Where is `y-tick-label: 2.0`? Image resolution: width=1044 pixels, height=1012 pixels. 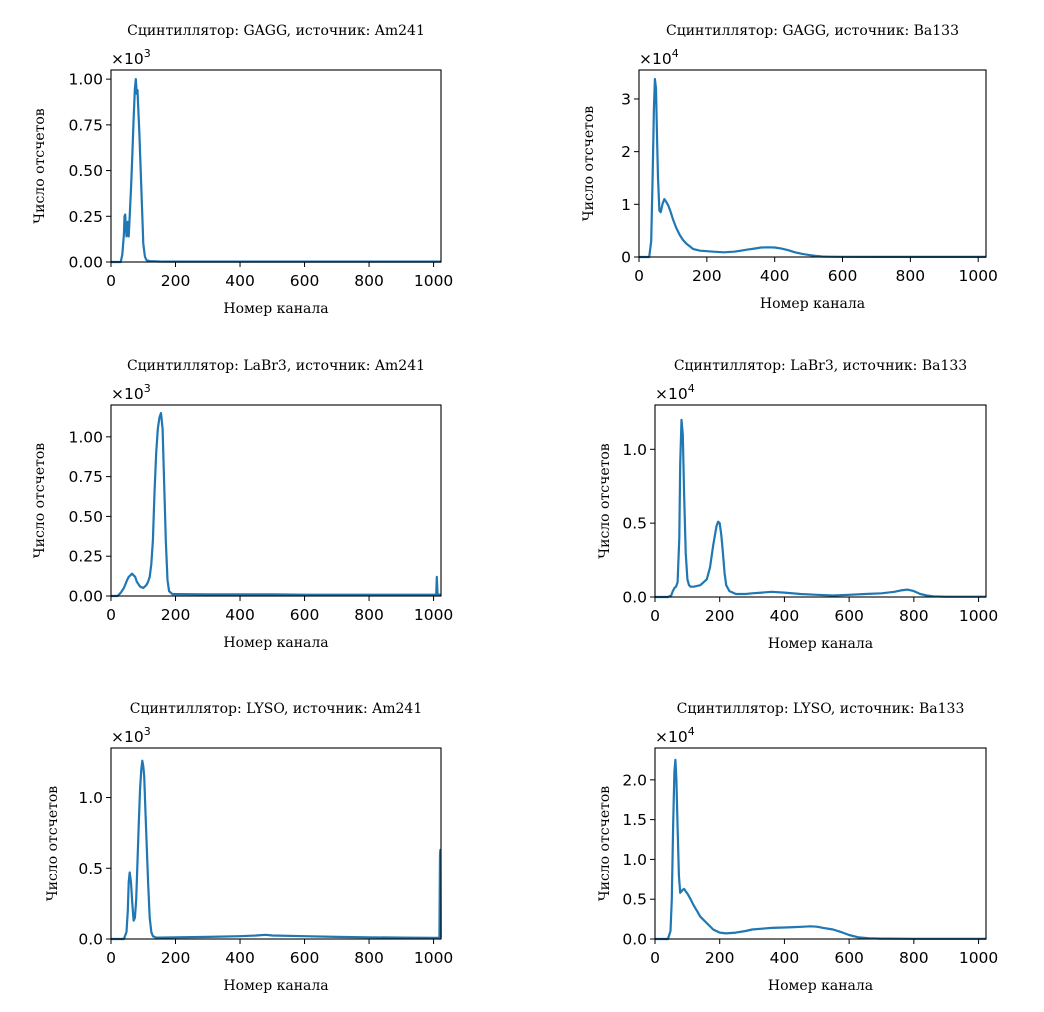
y-tick-label: 2.0 is located at coordinates (634, 780).